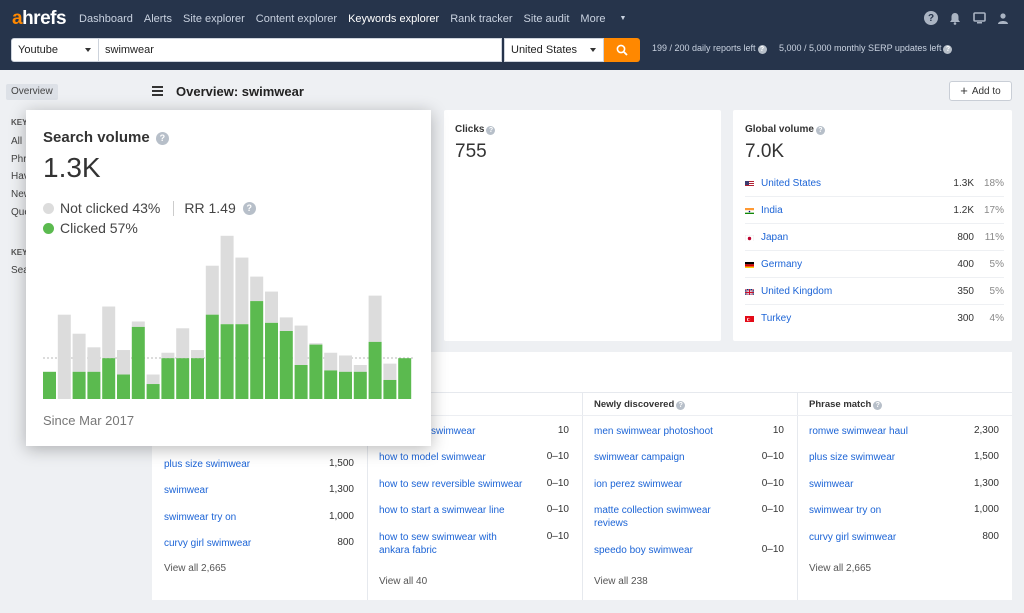 The width and height of the screenshot is (1024, 613). Describe the element at coordinates (980, 91) in the screenshot. I see `add-to-button: + Add to` at that location.